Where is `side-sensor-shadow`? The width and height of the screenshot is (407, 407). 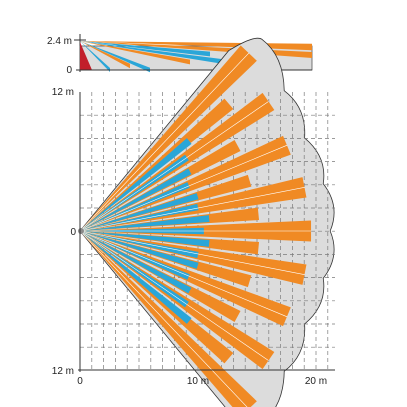 side-sensor-shadow is located at coordinates (86, 56).